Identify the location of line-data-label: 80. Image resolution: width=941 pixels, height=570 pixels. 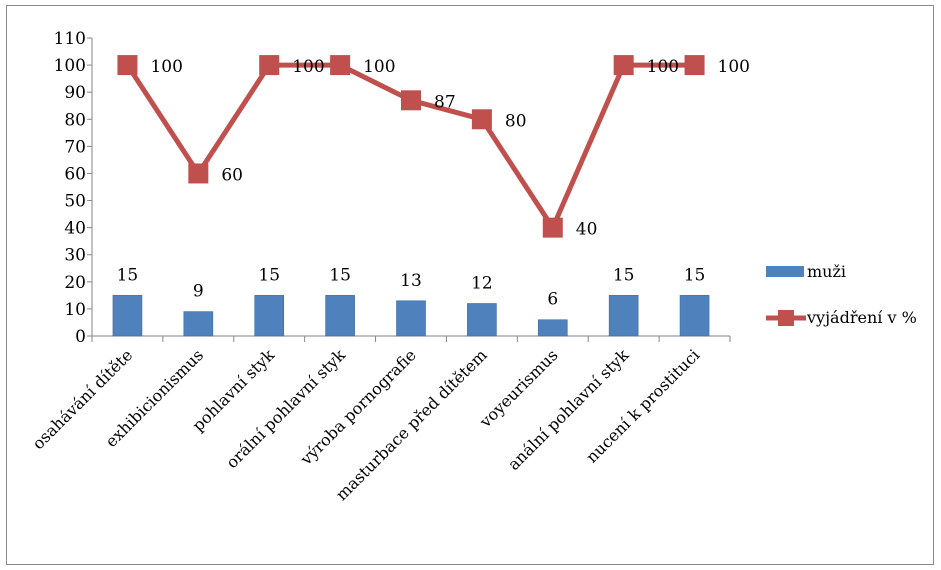
(516, 121).